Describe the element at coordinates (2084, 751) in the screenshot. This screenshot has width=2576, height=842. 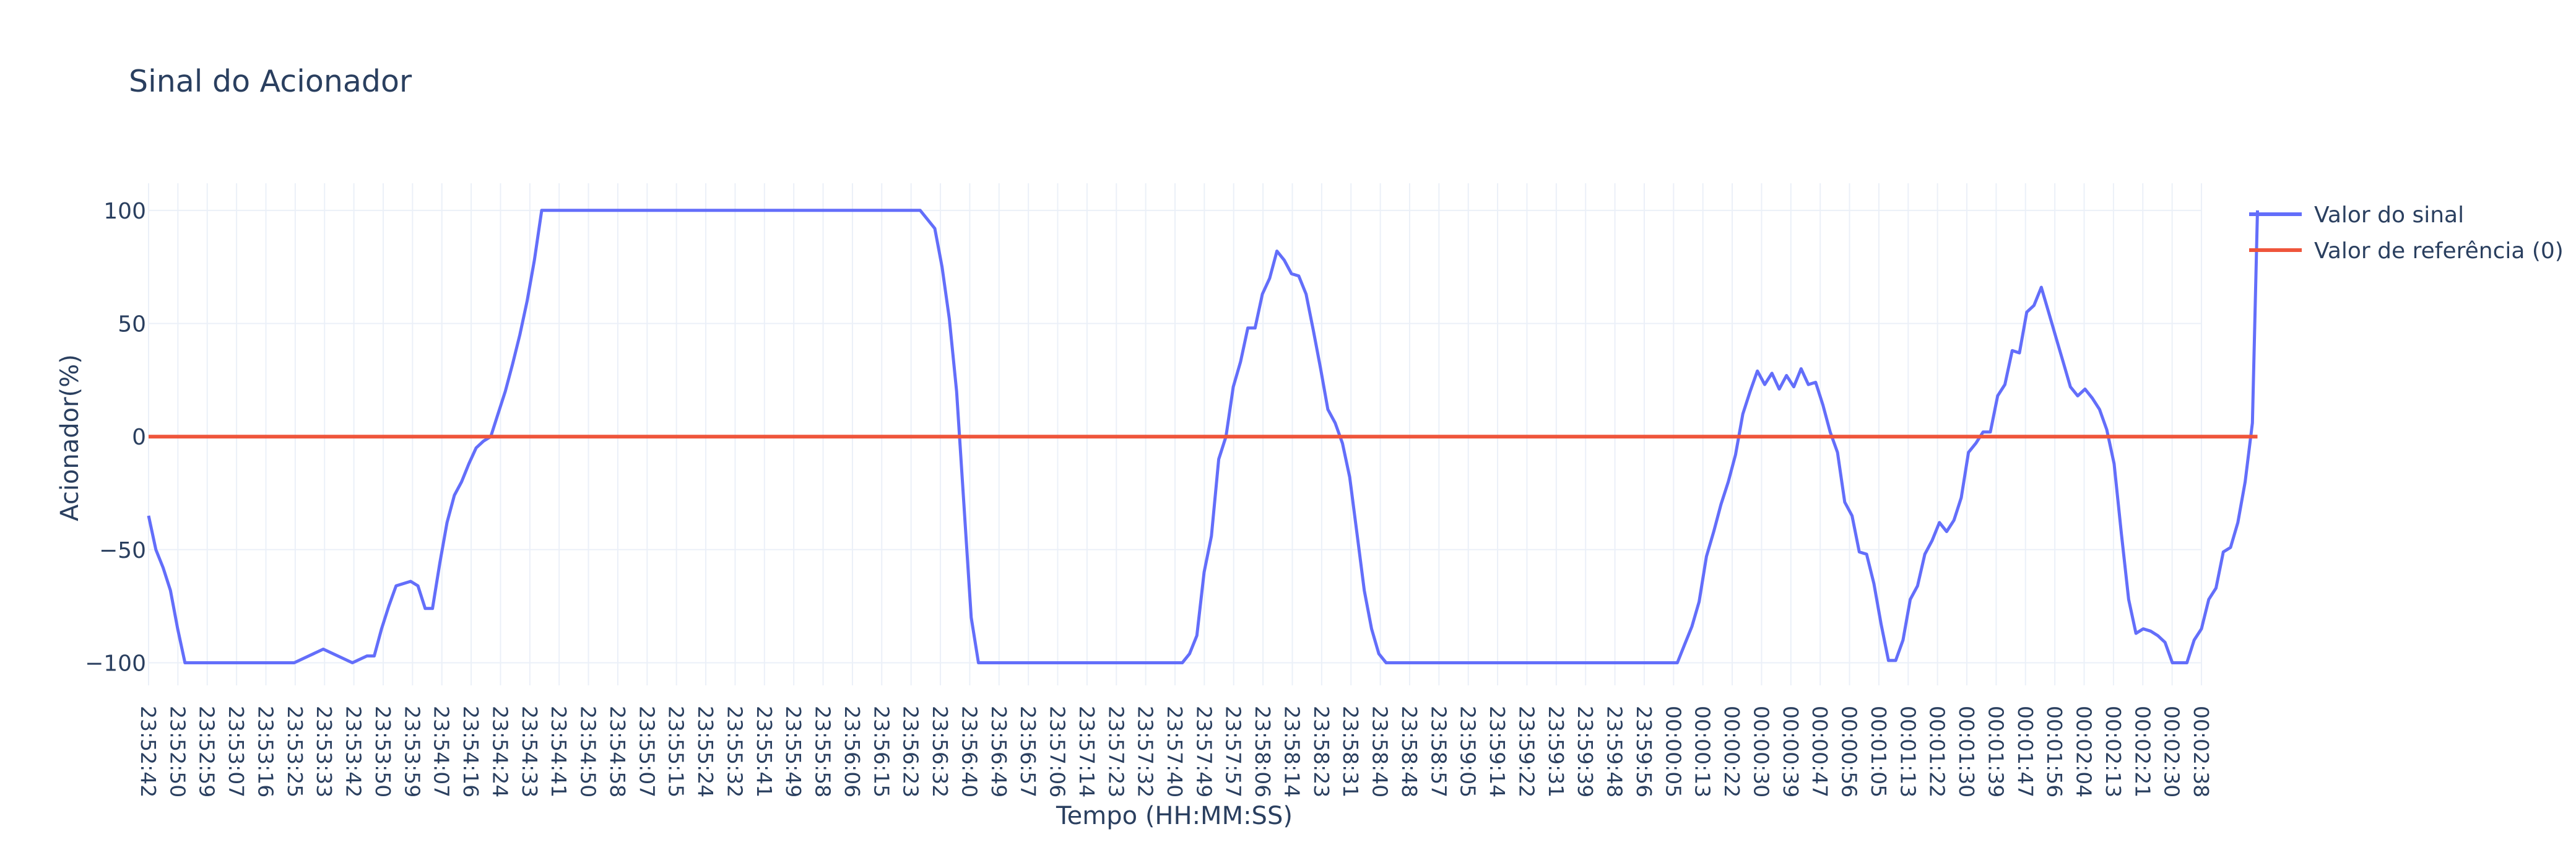
I see `x-tick-label: 00:02:04` at that location.